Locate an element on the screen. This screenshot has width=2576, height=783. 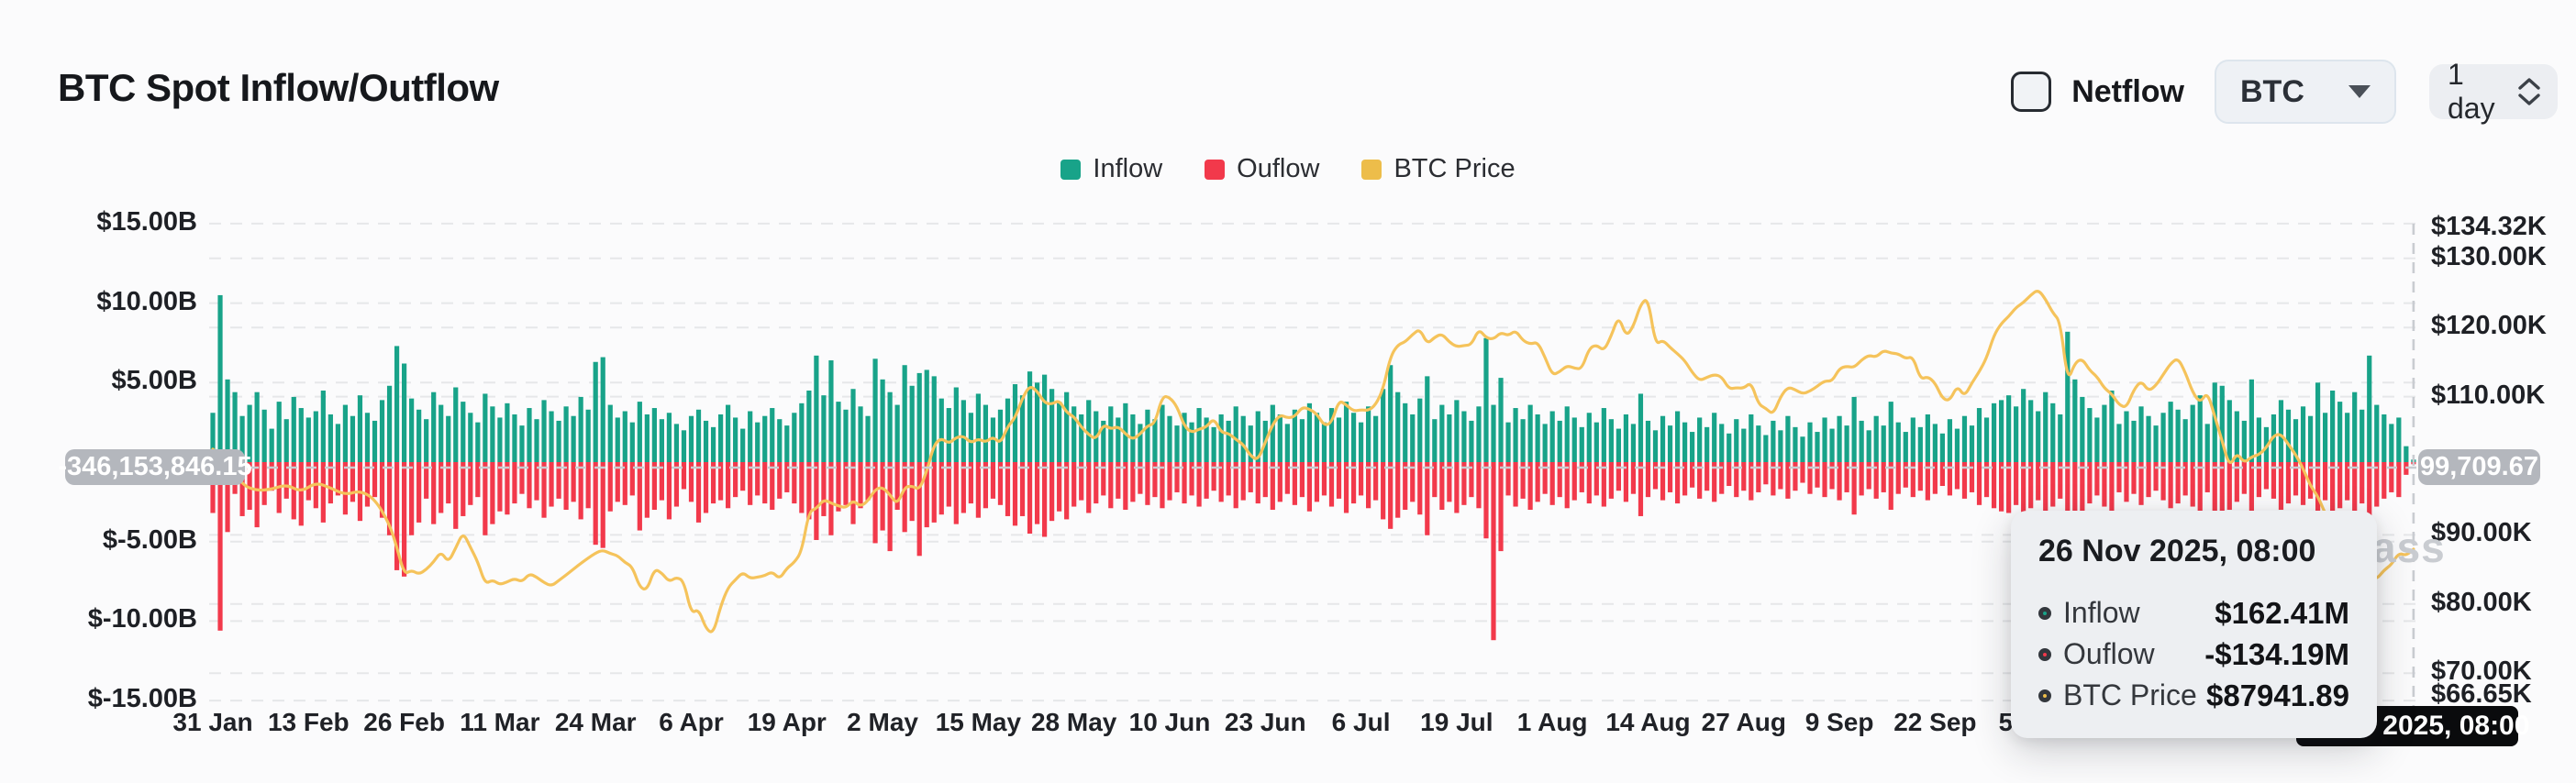
tooltip-label: Ouflow is located at coordinates (2109, 653).